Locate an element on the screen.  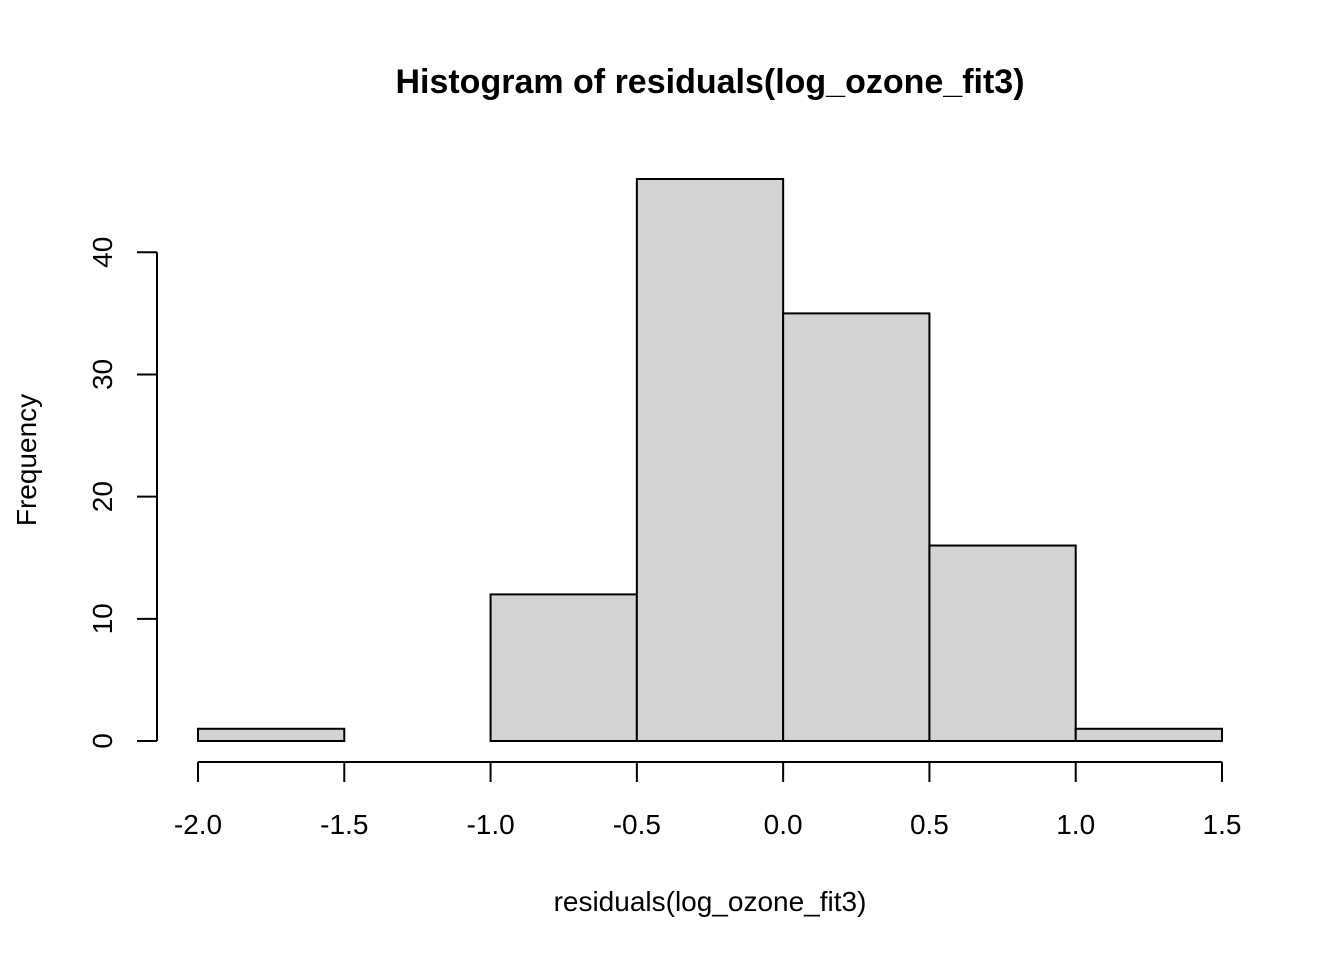
x-tick-label-1: -1.5 is located at coordinates (344, 824).